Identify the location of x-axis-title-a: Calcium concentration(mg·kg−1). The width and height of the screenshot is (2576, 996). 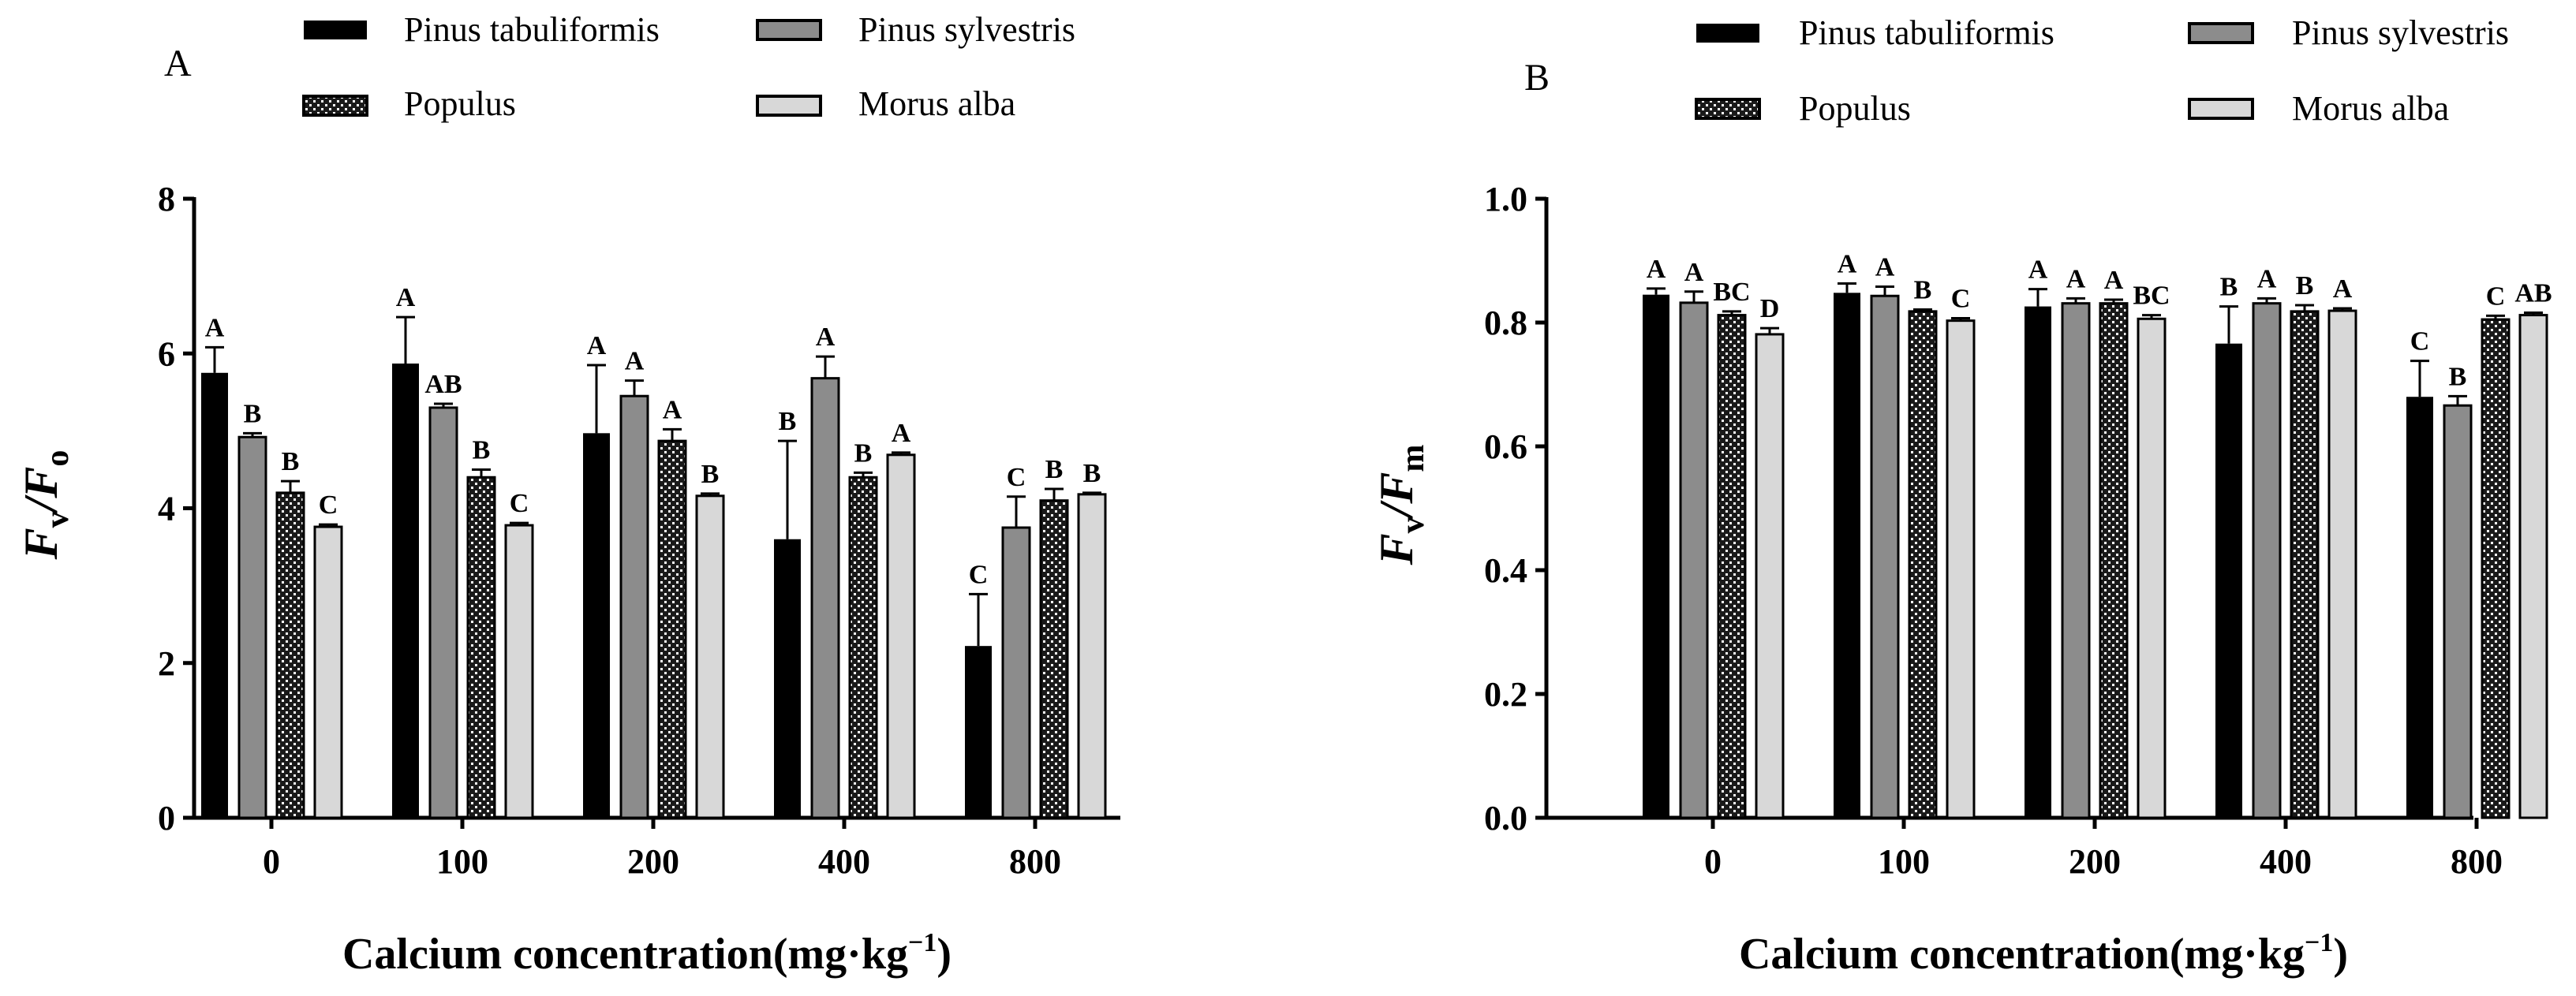
(647, 953).